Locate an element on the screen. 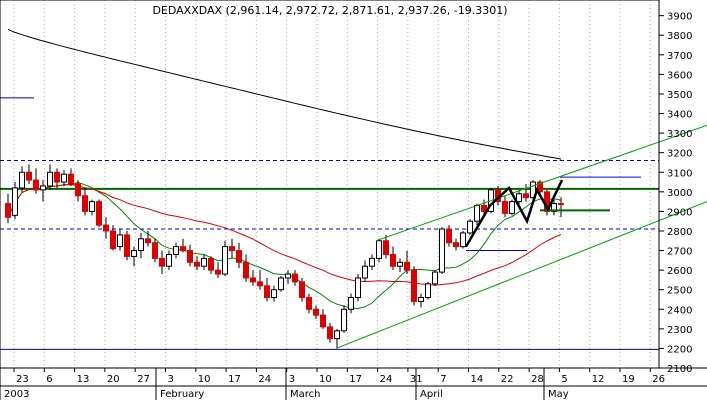 The width and height of the screenshot is (707, 400). y-tick-label: 3000 is located at coordinates (679, 193).